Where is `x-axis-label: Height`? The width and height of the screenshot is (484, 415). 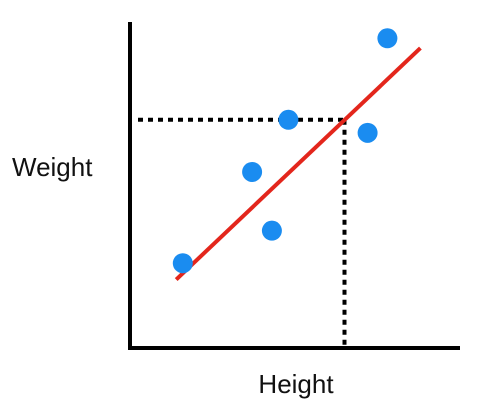
x-axis-label: Height is located at coordinates (296, 384).